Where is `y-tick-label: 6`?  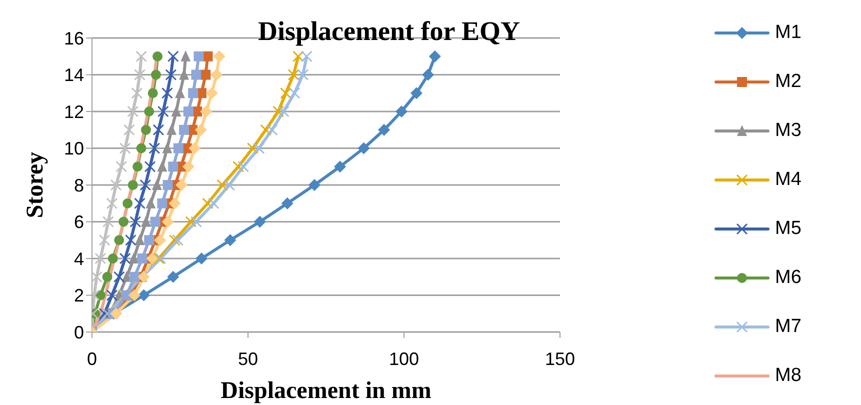
y-tick-label: 6 is located at coordinates (79, 222).